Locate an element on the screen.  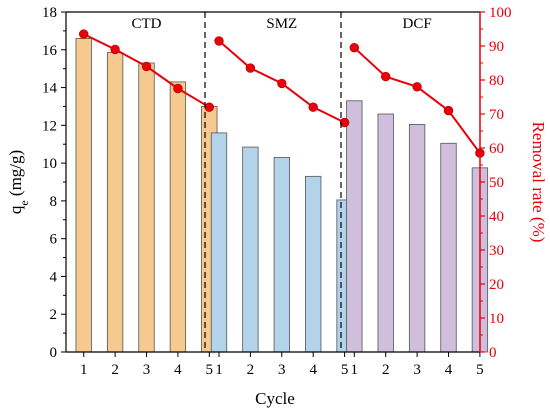
y-axis-title-unit: (mg/g) is located at coordinates (15, 175).